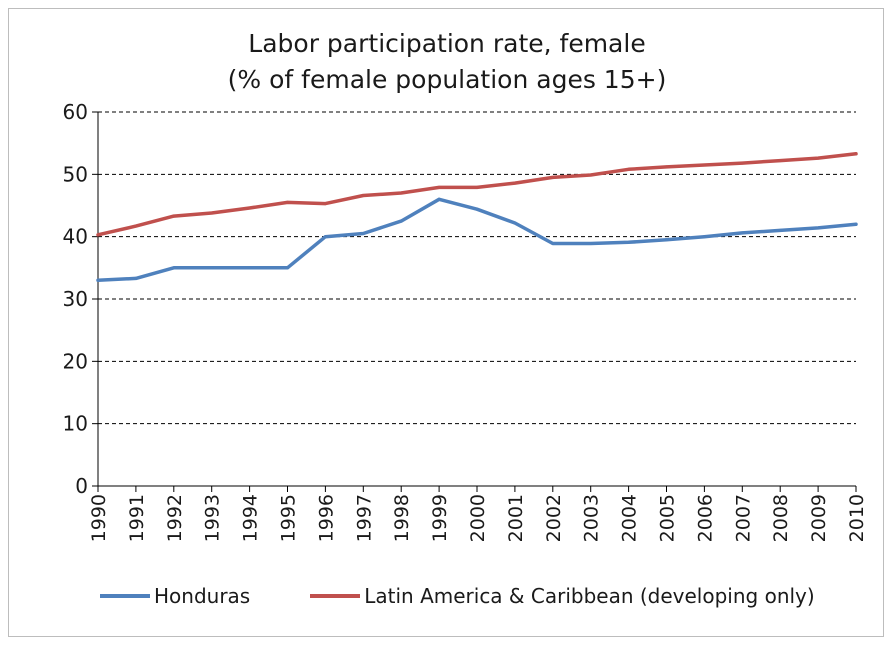 Image resolution: width=894 pixels, height=645 pixels. What do you see at coordinates (136, 226) in the screenshot?
I see `data-point-latin-america-caribbean-developing-only-1991` at bounding box center [136, 226].